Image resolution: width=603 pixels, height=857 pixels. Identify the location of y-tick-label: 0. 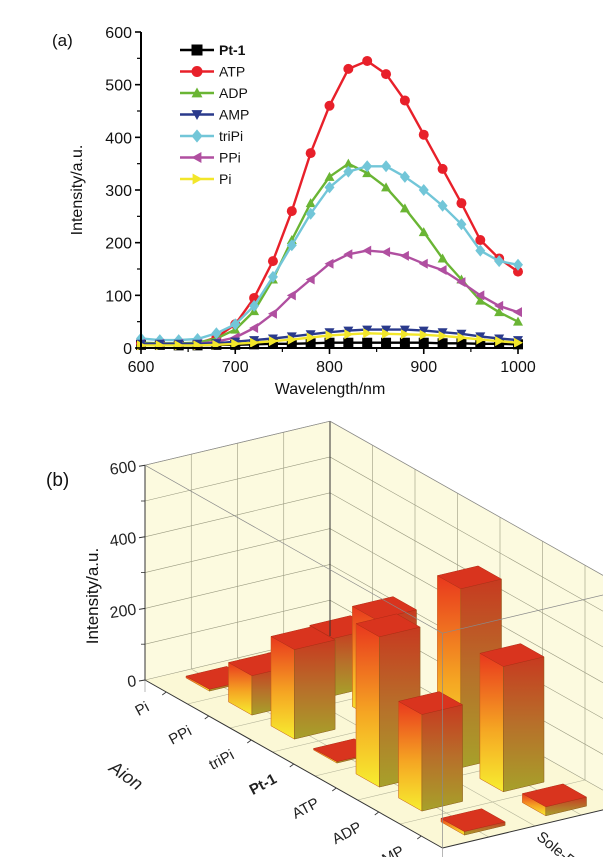
(127, 349).